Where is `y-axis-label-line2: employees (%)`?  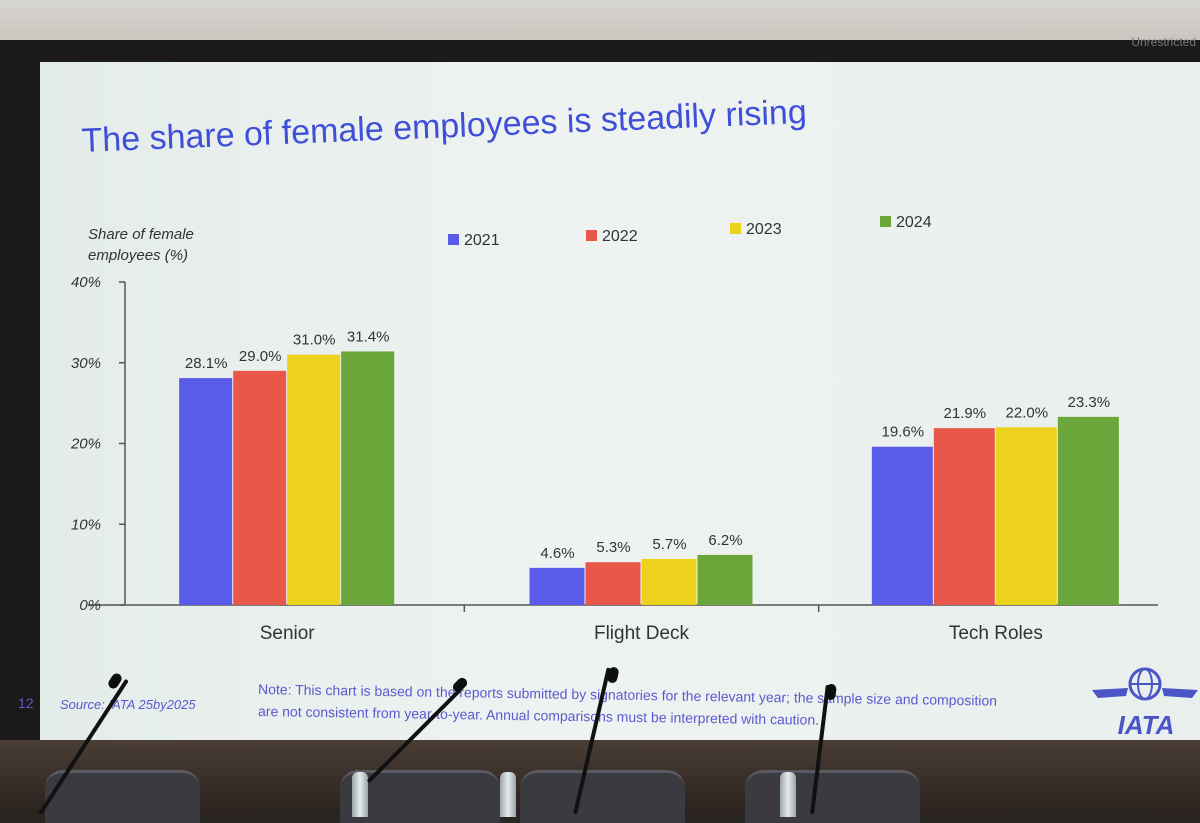 y-axis-label-line2: employees (%) is located at coordinates (138, 255).